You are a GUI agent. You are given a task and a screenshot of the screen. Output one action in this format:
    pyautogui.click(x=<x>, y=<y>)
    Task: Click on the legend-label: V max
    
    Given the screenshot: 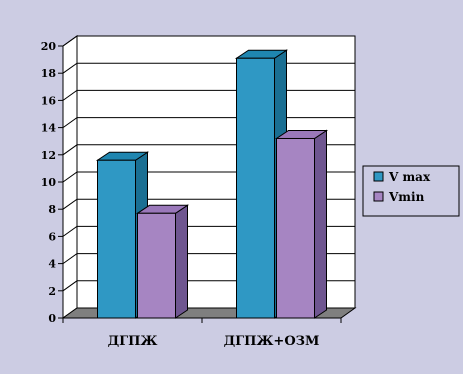 What is the action you would take?
    pyautogui.click(x=409, y=177)
    